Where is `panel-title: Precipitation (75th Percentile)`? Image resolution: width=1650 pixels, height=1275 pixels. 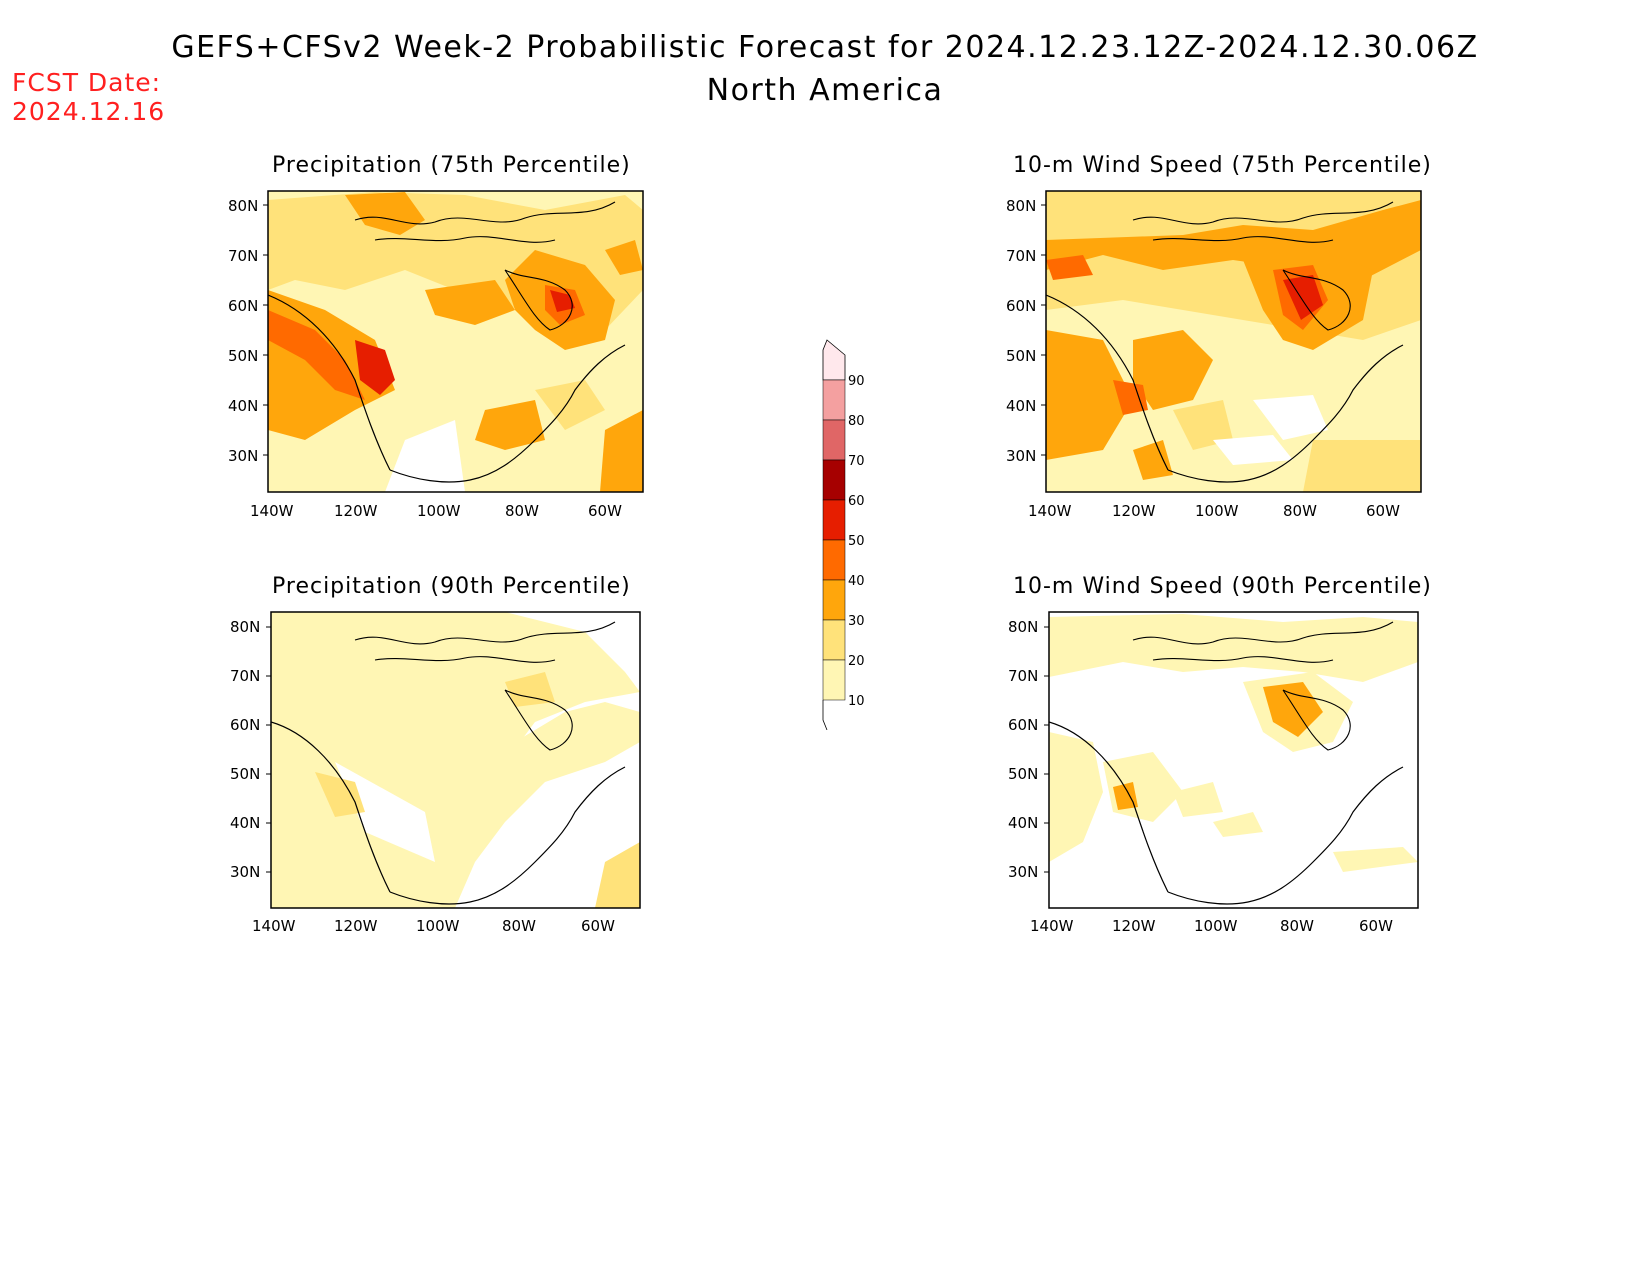
panel-title: Precipitation (75th Percentile) is located at coordinates (451, 165).